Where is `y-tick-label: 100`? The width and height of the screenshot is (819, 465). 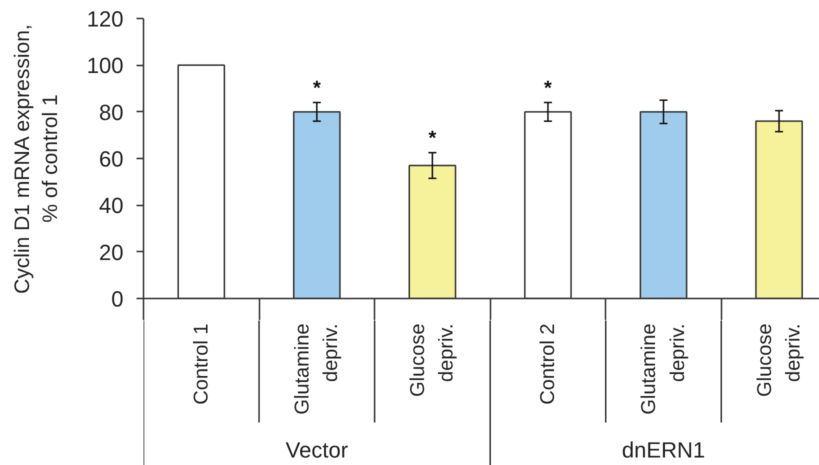 y-tick-label: 100 is located at coordinates (105, 65).